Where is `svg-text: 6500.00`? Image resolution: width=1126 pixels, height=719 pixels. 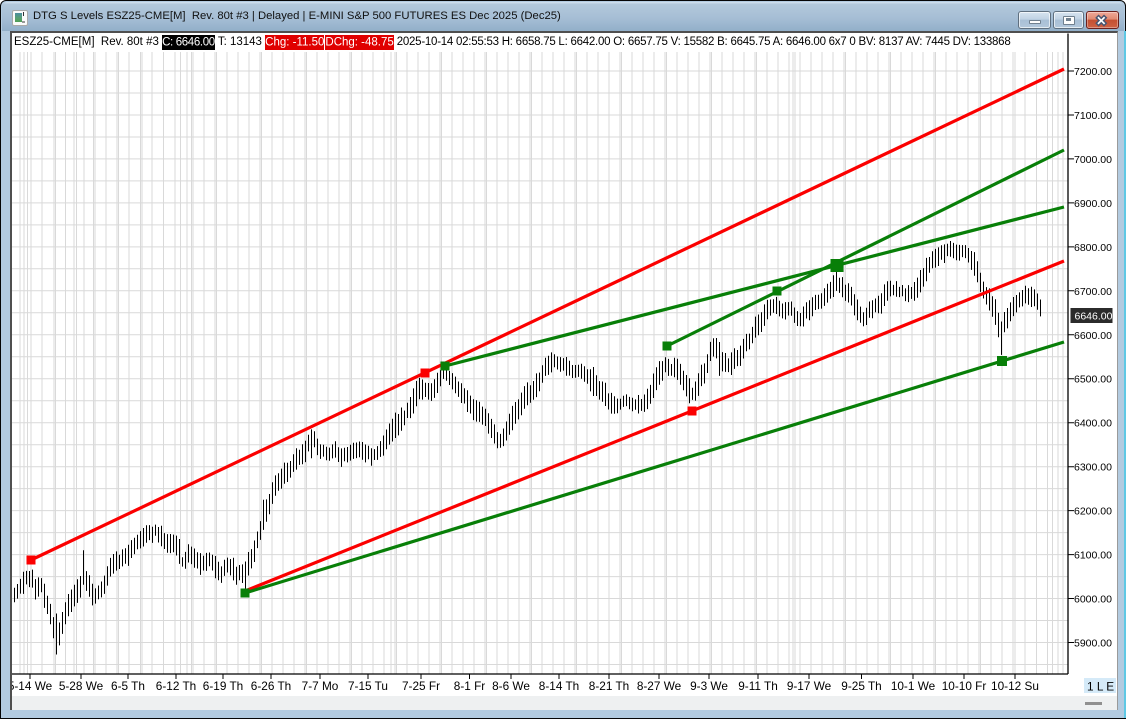
svg-text: 6500.00 is located at coordinates (1093, 380).